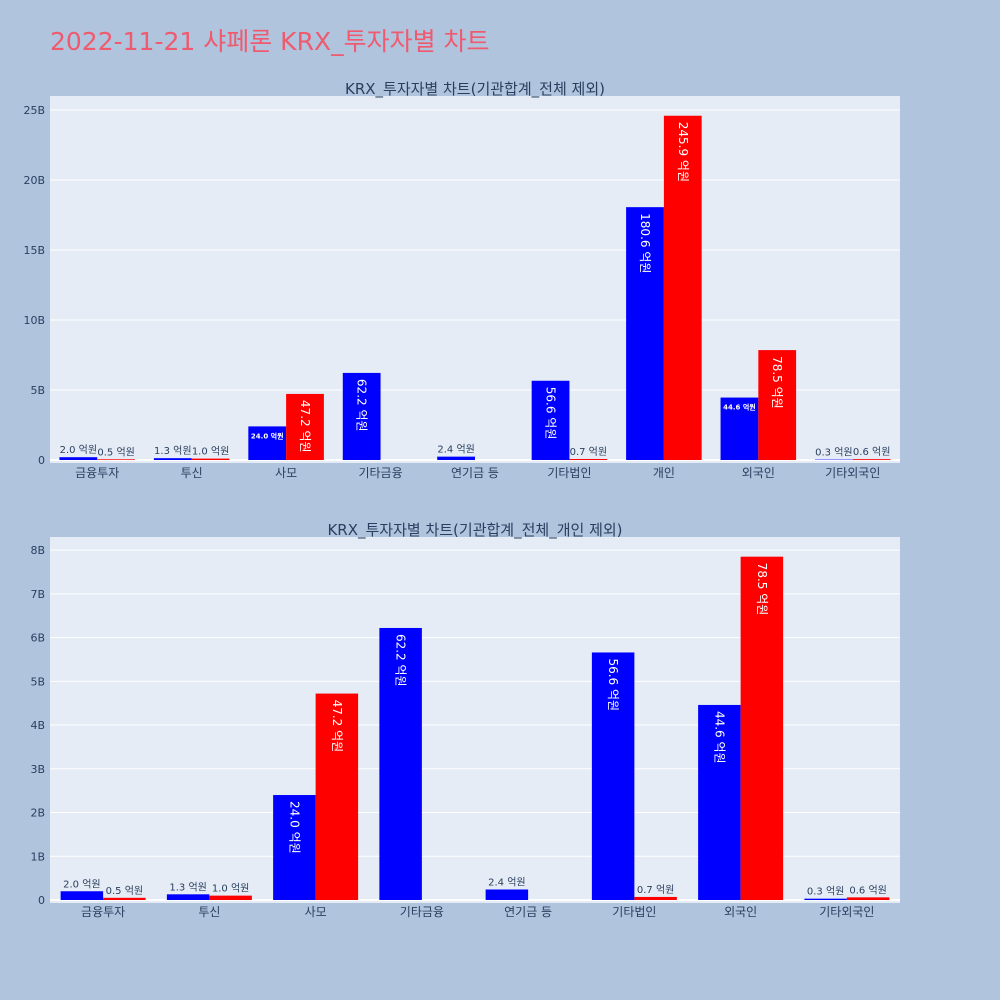  I want to click on chart-title: KRX_투자자별 차트(기관합계_전체 제외), so click(475, 89).